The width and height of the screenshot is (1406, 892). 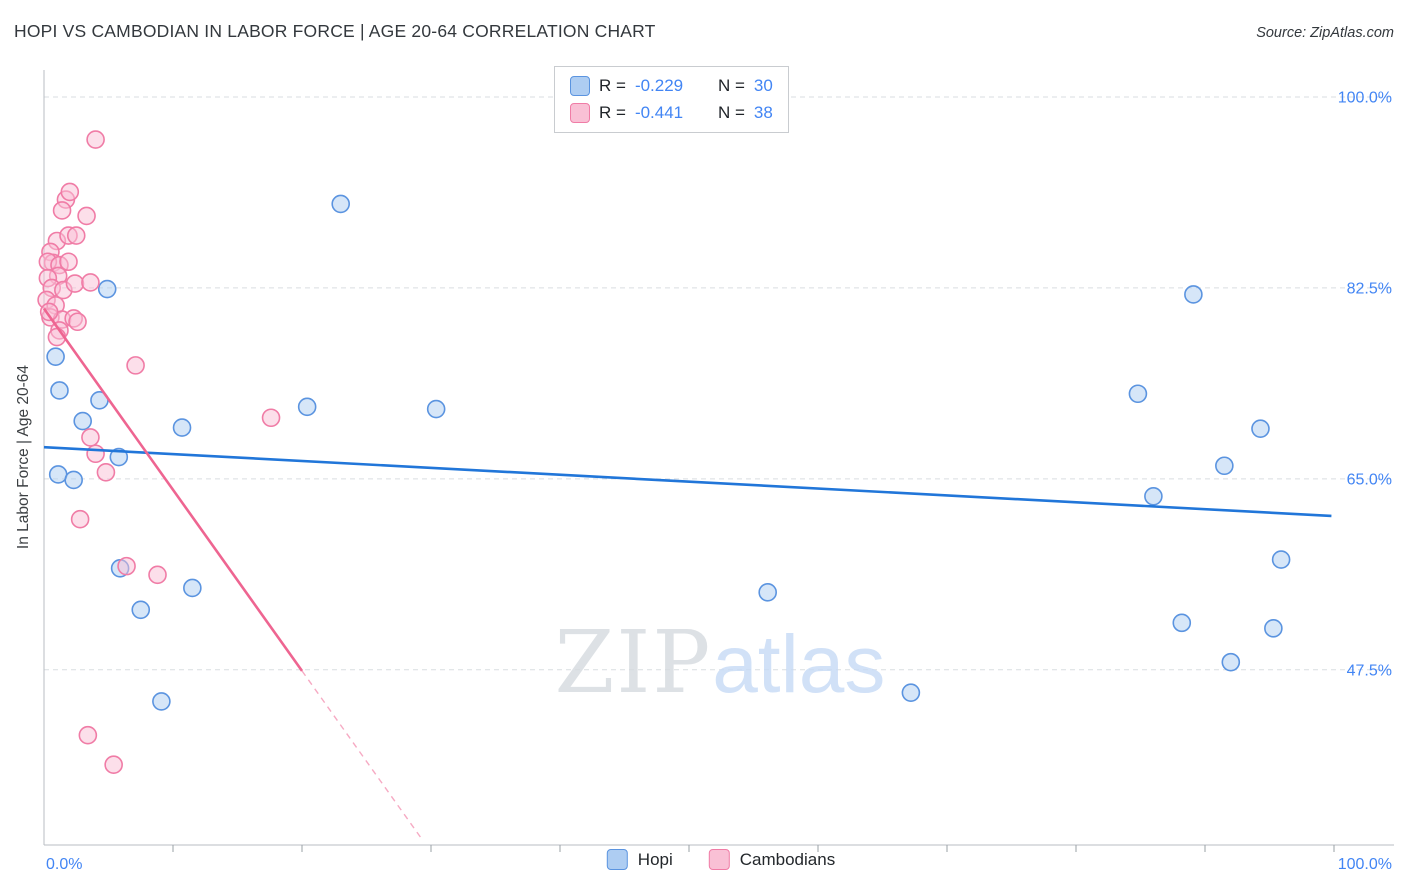 I want to click on hopi-trend-line, so click(x=687, y=481).